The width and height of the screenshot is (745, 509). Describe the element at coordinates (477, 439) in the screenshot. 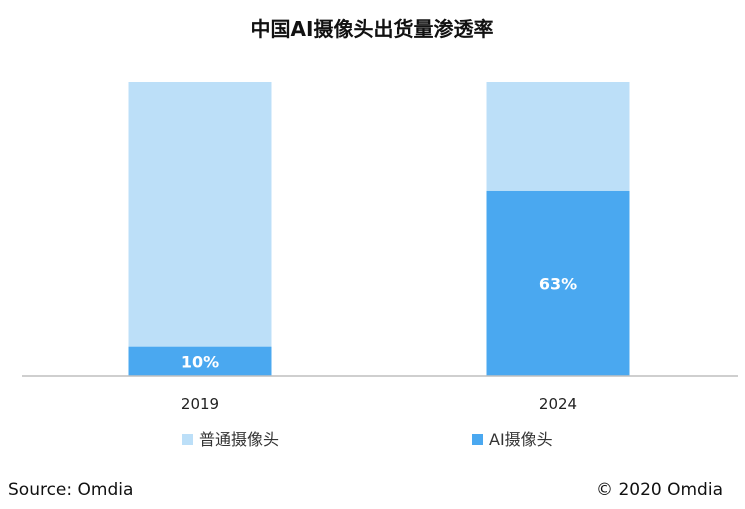

I see `legend-swatch-ai-camera` at that location.